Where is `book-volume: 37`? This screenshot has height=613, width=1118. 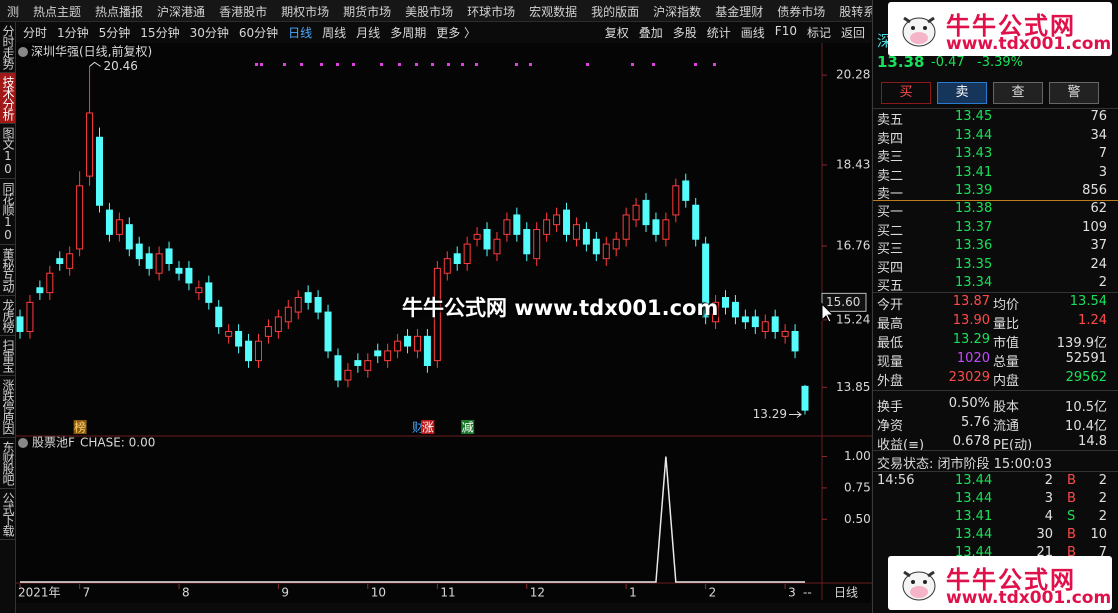 book-volume: 37 is located at coordinates (1098, 245).